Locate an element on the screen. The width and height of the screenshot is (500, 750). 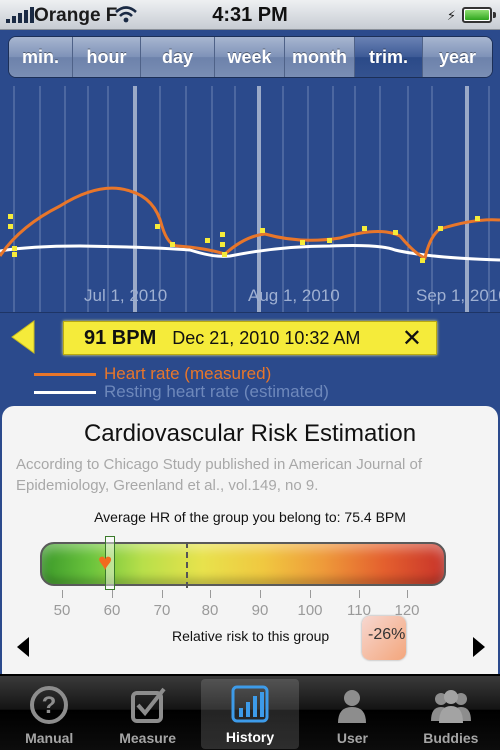
period-week: week is located at coordinates (250, 57).